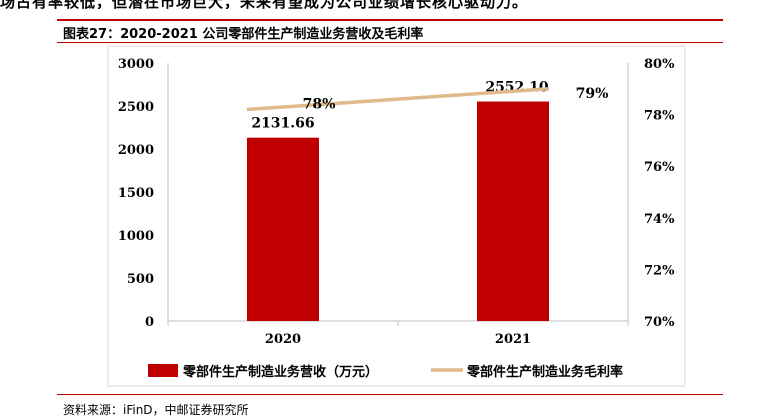 Image resolution: width=767 pixels, height=419 pixels. What do you see at coordinates (513, 339) in the screenshot?
I see `x-tick-label: 2021` at bounding box center [513, 339].